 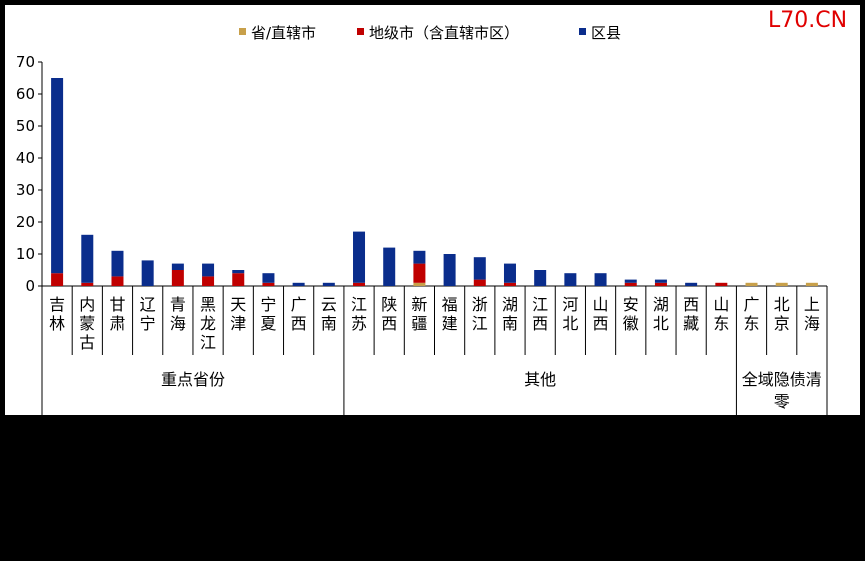 What do you see at coordinates (299, 314) in the screenshot?
I see `category-label-广西: 广西` at bounding box center [299, 314].